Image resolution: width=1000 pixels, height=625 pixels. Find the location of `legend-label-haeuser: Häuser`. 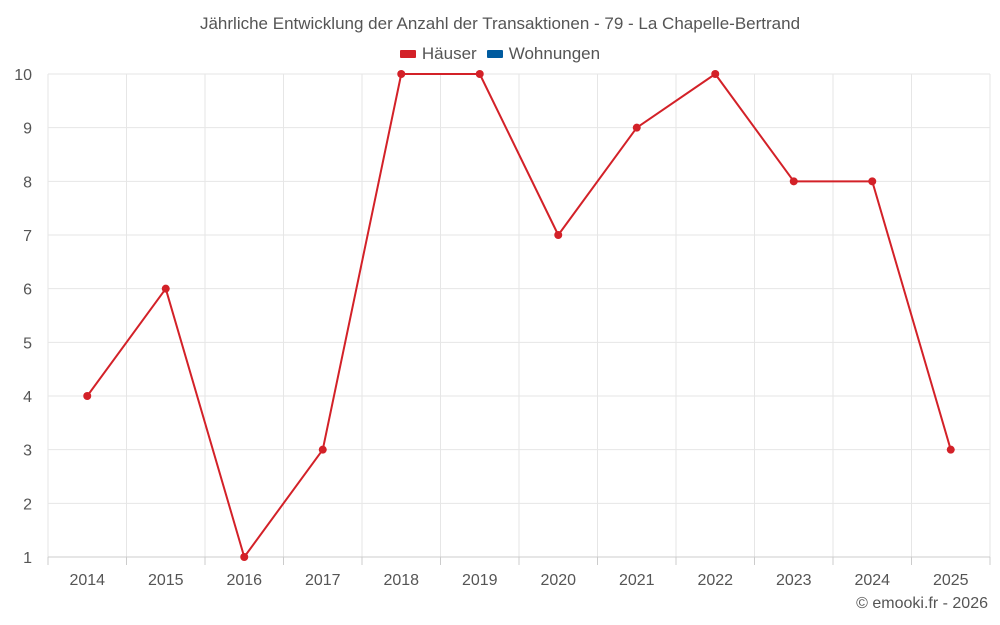

legend-label-haeuser: Häuser is located at coordinates (449, 53).